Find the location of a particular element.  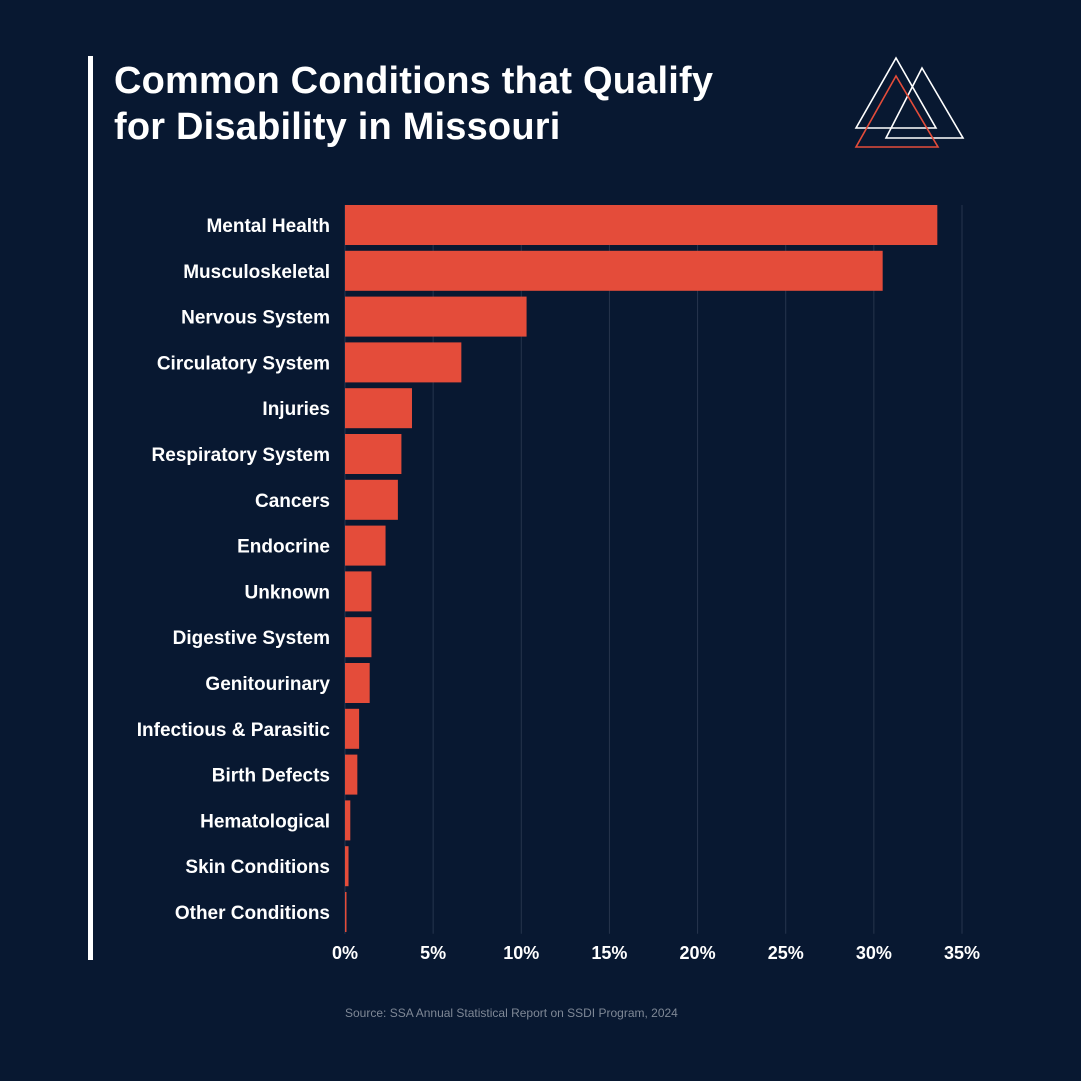

category-label: Musculoskeletal is located at coordinates (256, 272).